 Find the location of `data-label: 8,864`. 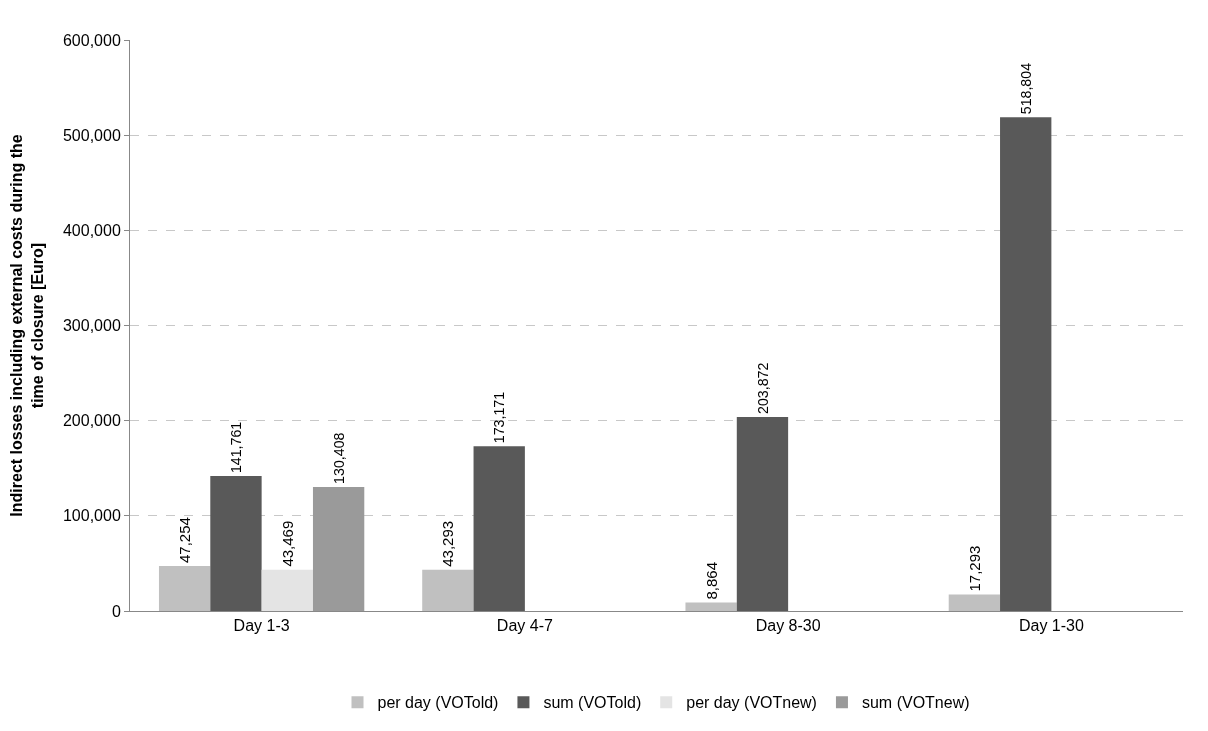

data-label: 8,864 is located at coordinates (711, 581).